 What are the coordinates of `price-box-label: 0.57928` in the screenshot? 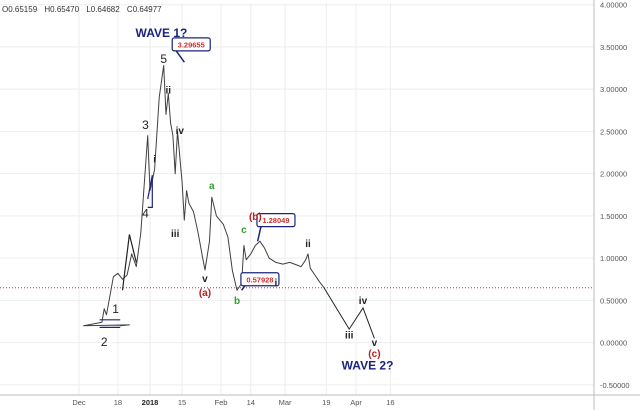 It's located at (259, 279).